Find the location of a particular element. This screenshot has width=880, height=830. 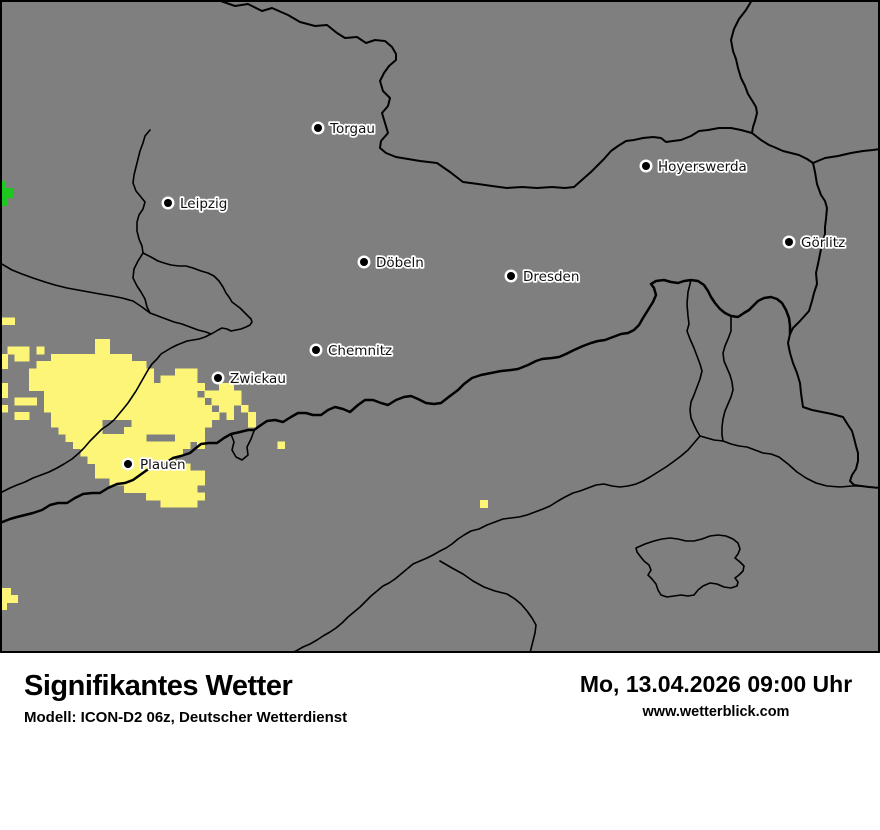

border-altenburg-peninsula is located at coordinates (126, 373).